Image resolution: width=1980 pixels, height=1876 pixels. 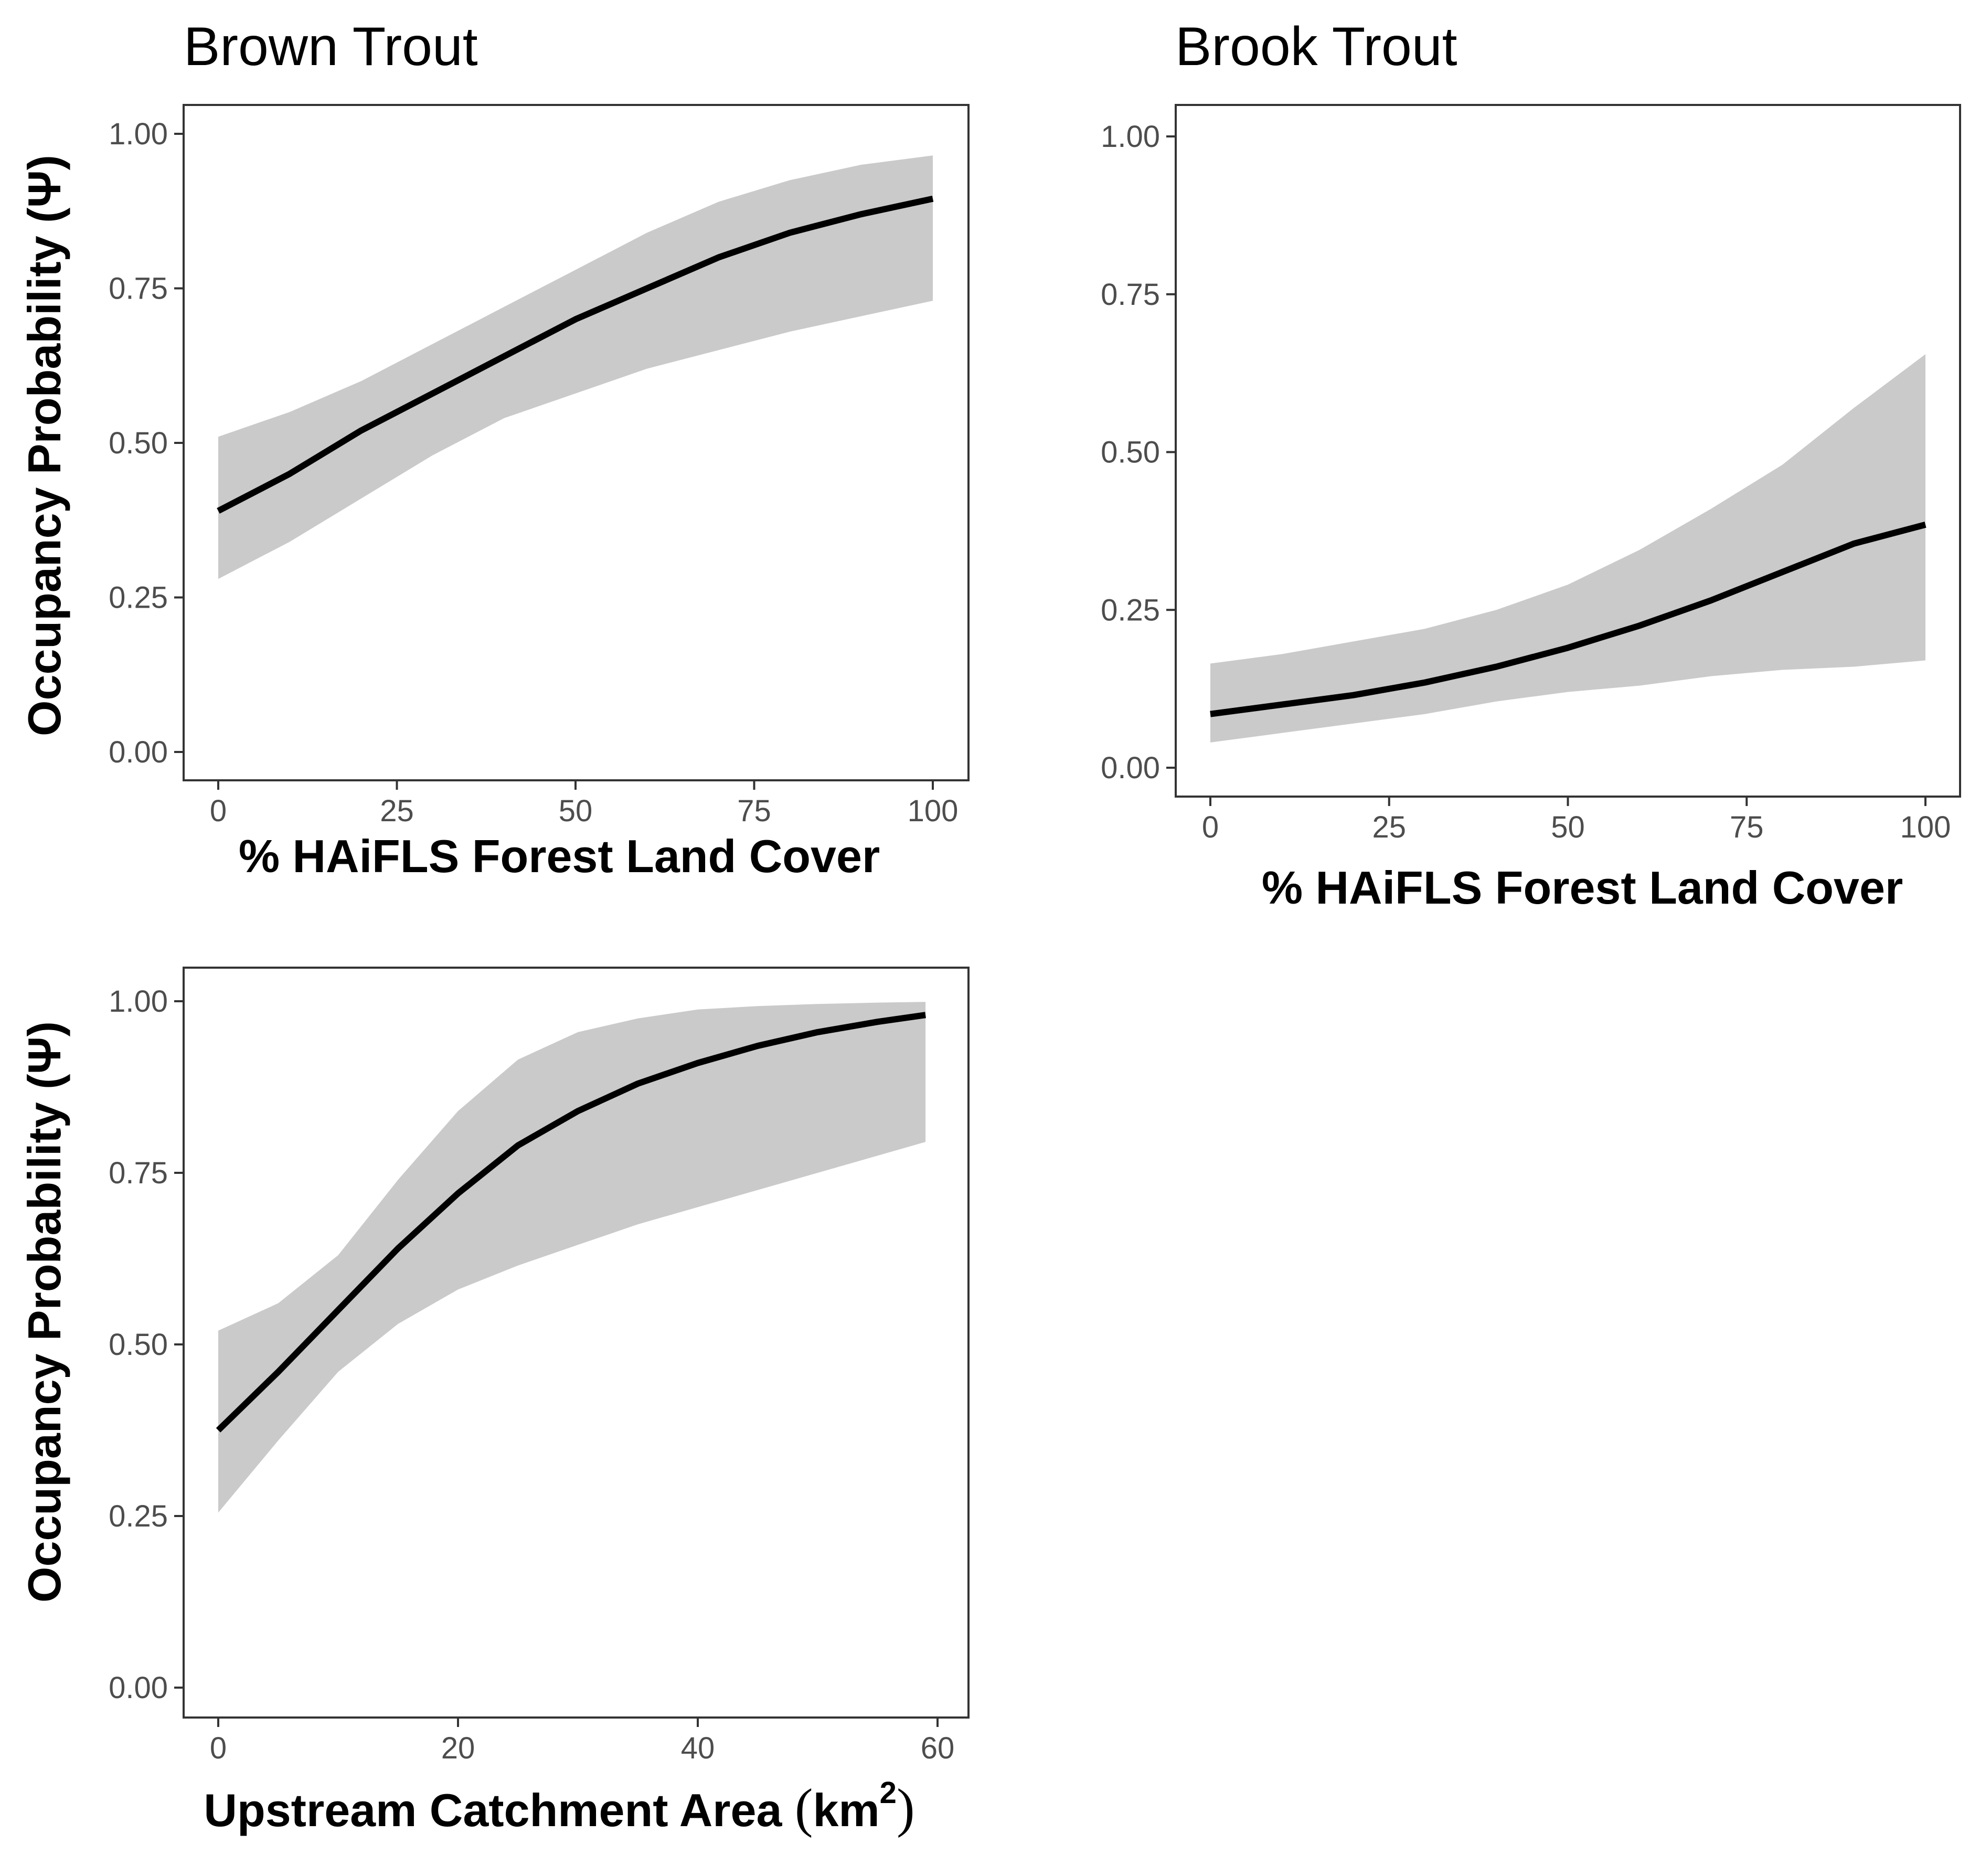 I want to click on x-tick-label: 60, so click(x=938, y=1748).